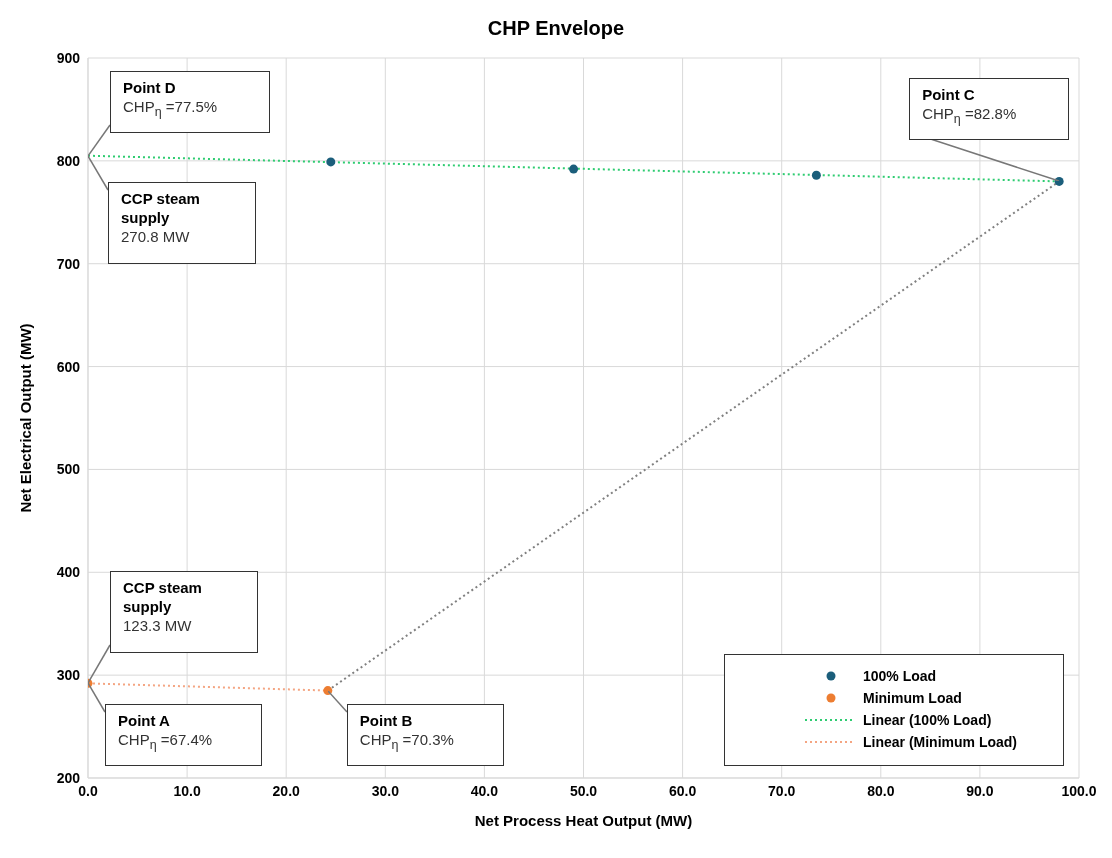 This screenshot has width=1112, height=858. What do you see at coordinates (68, 160) in the screenshot?
I see `y-tick-label: 800` at bounding box center [68, 160].